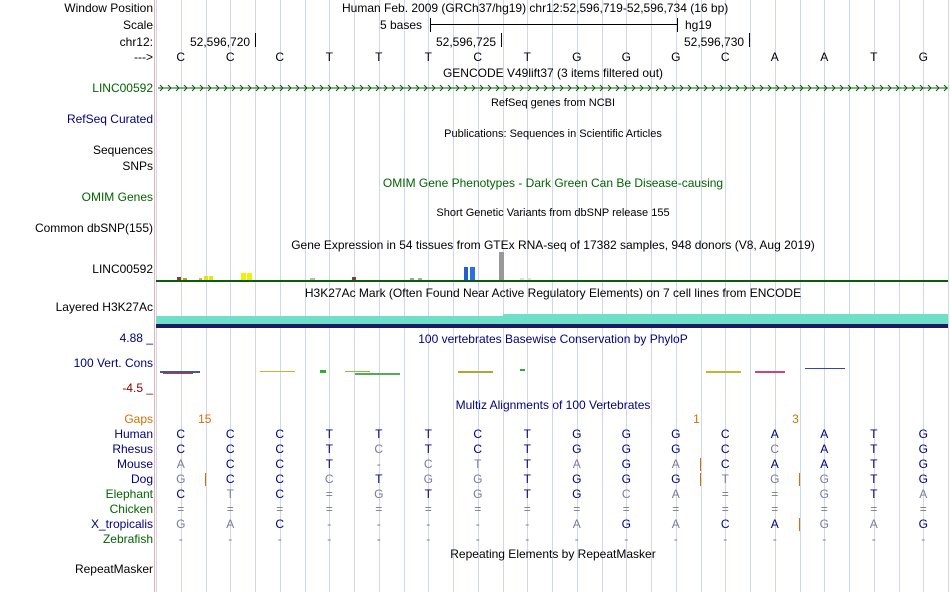 The image size is (950, 592). What do you see at coordinates (502, 371) in the screenshot?
I see `phylop-signal` at bounding box center [502, 371].